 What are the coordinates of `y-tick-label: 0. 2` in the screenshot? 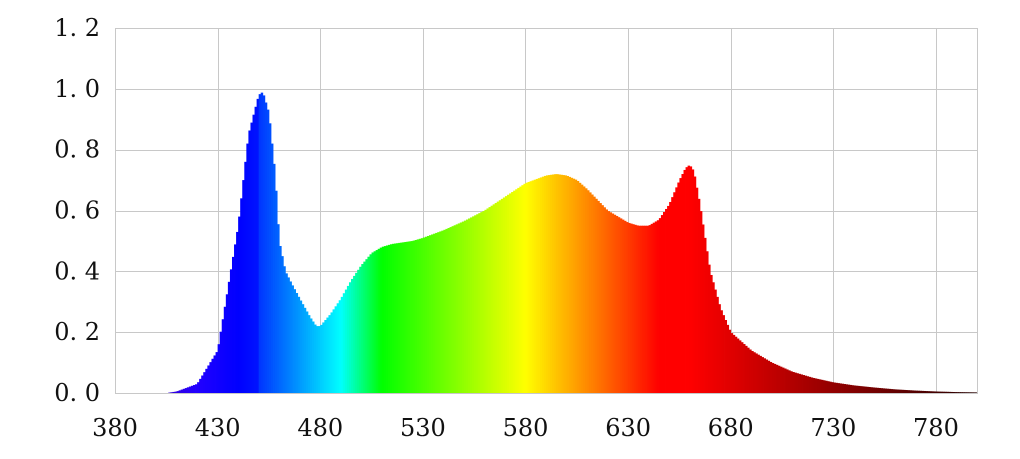 It's located at (77, 332).